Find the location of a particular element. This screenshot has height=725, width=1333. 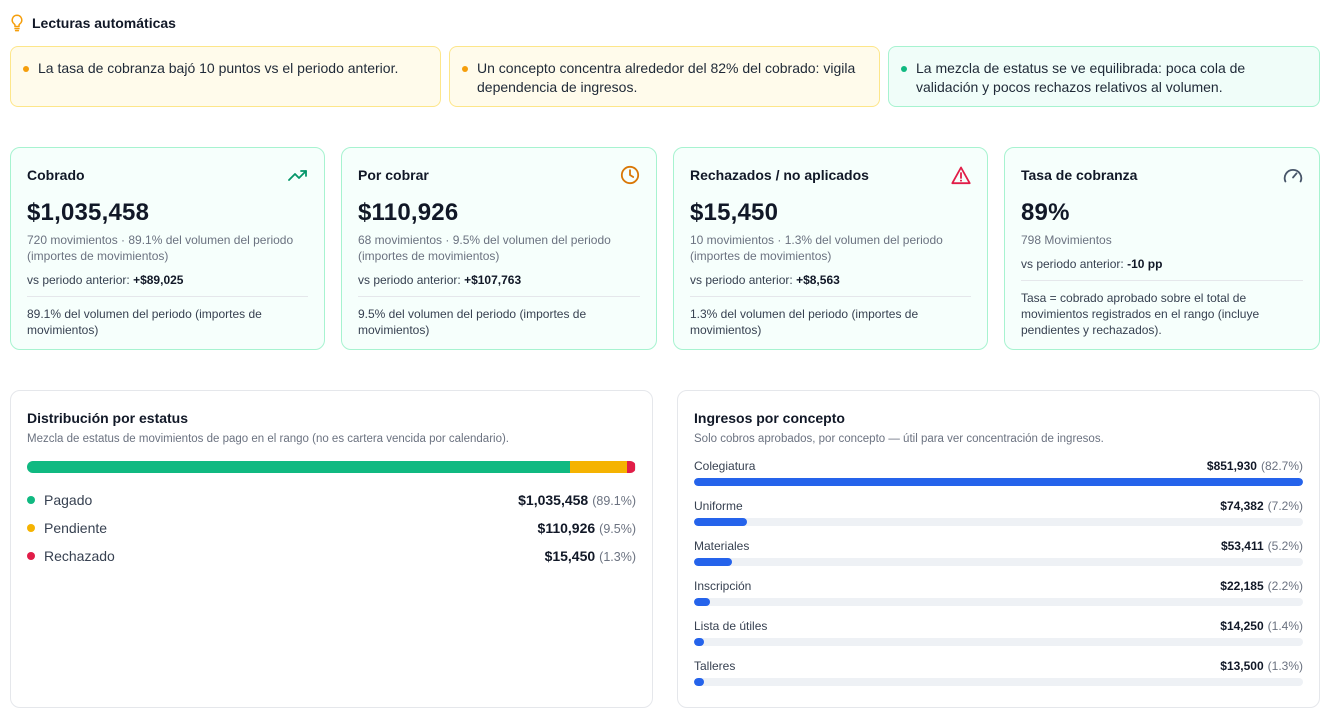

concept-label: Inscripción is located at coordinates (723, 586).